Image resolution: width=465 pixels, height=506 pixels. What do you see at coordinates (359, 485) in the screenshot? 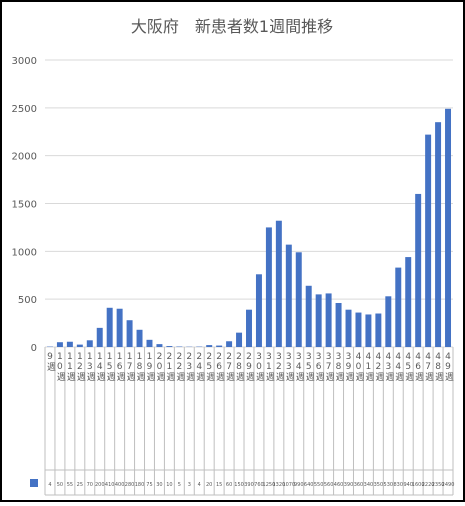
I see `table-value: 360` at bounding box center [359, 485].